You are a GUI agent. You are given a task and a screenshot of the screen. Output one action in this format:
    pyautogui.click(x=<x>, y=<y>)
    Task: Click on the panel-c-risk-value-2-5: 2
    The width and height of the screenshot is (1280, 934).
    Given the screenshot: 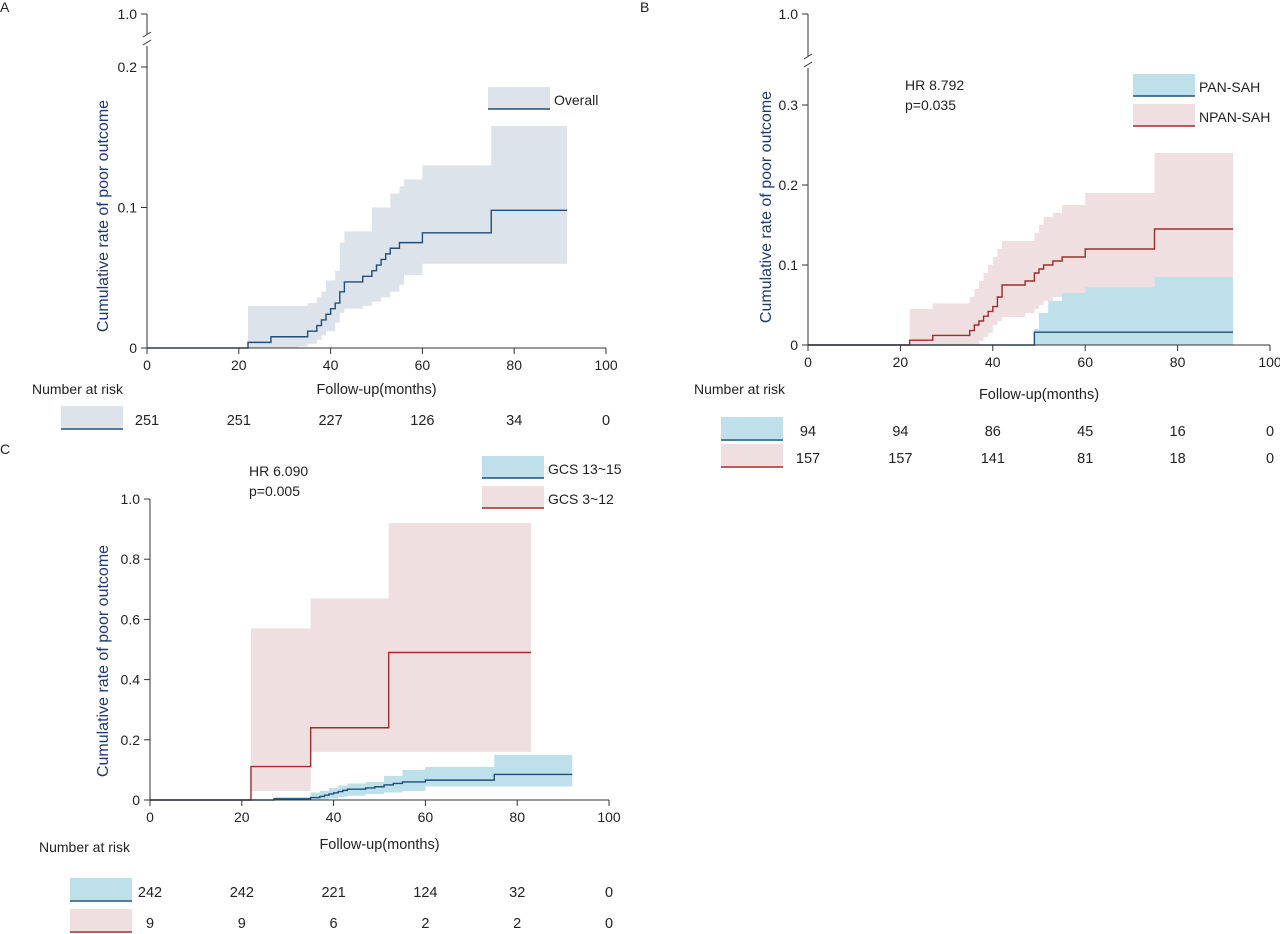 What is the action you would take?
    pyautogui.click(x=517, y=924)
    